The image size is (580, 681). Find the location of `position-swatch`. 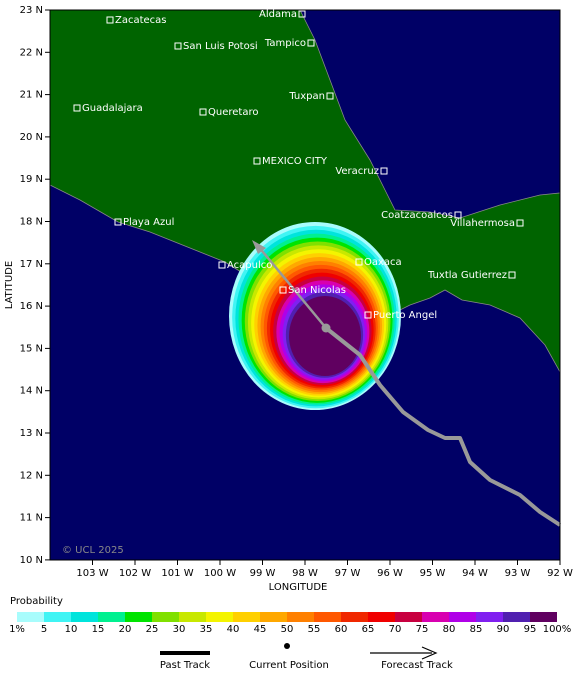

position-swatch is located at coordinates (287, 646).